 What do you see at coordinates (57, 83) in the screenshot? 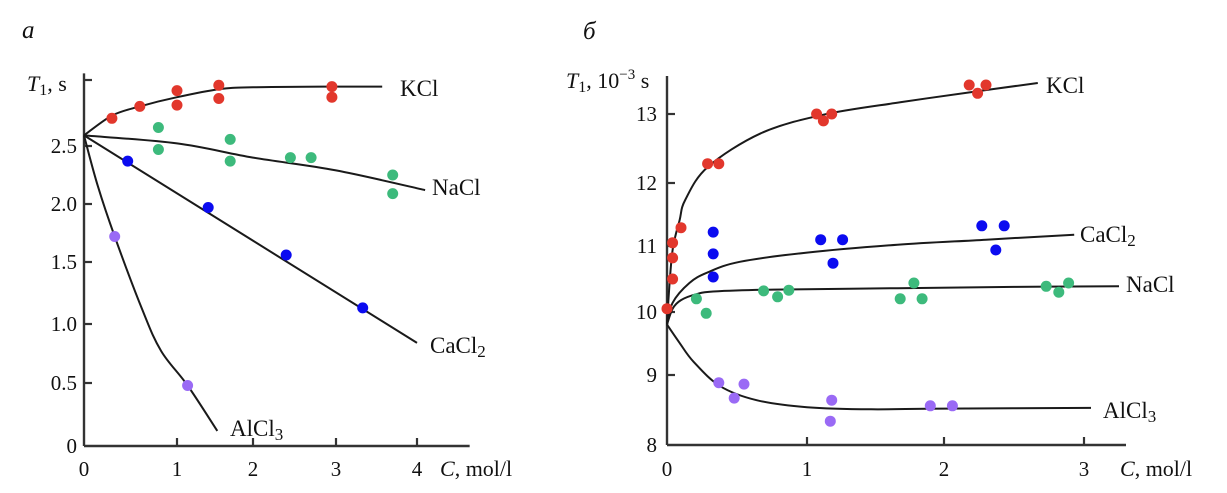
I see `y-axis-unit: , s` at bounding box center [57, 83].